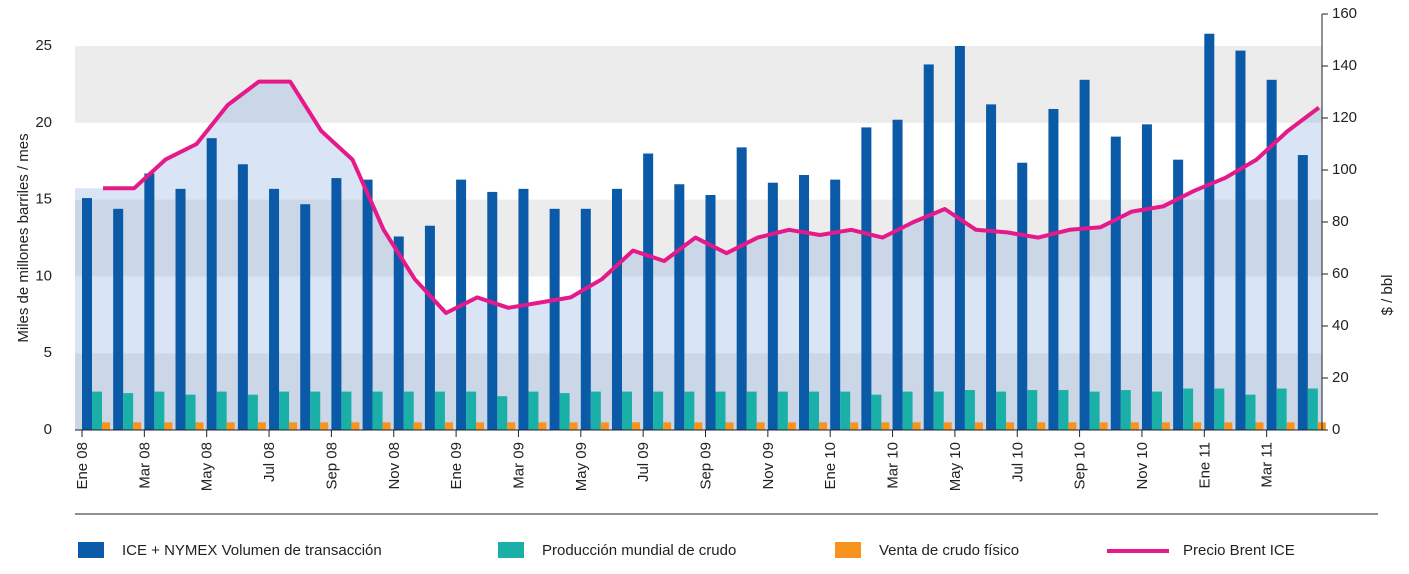 The width and height of the screenshot is (1409, 574). What do you see at coordinates (43, 199) in the screenshot?
I see `y-tick-label: 15` at bounding box center [43, 199].